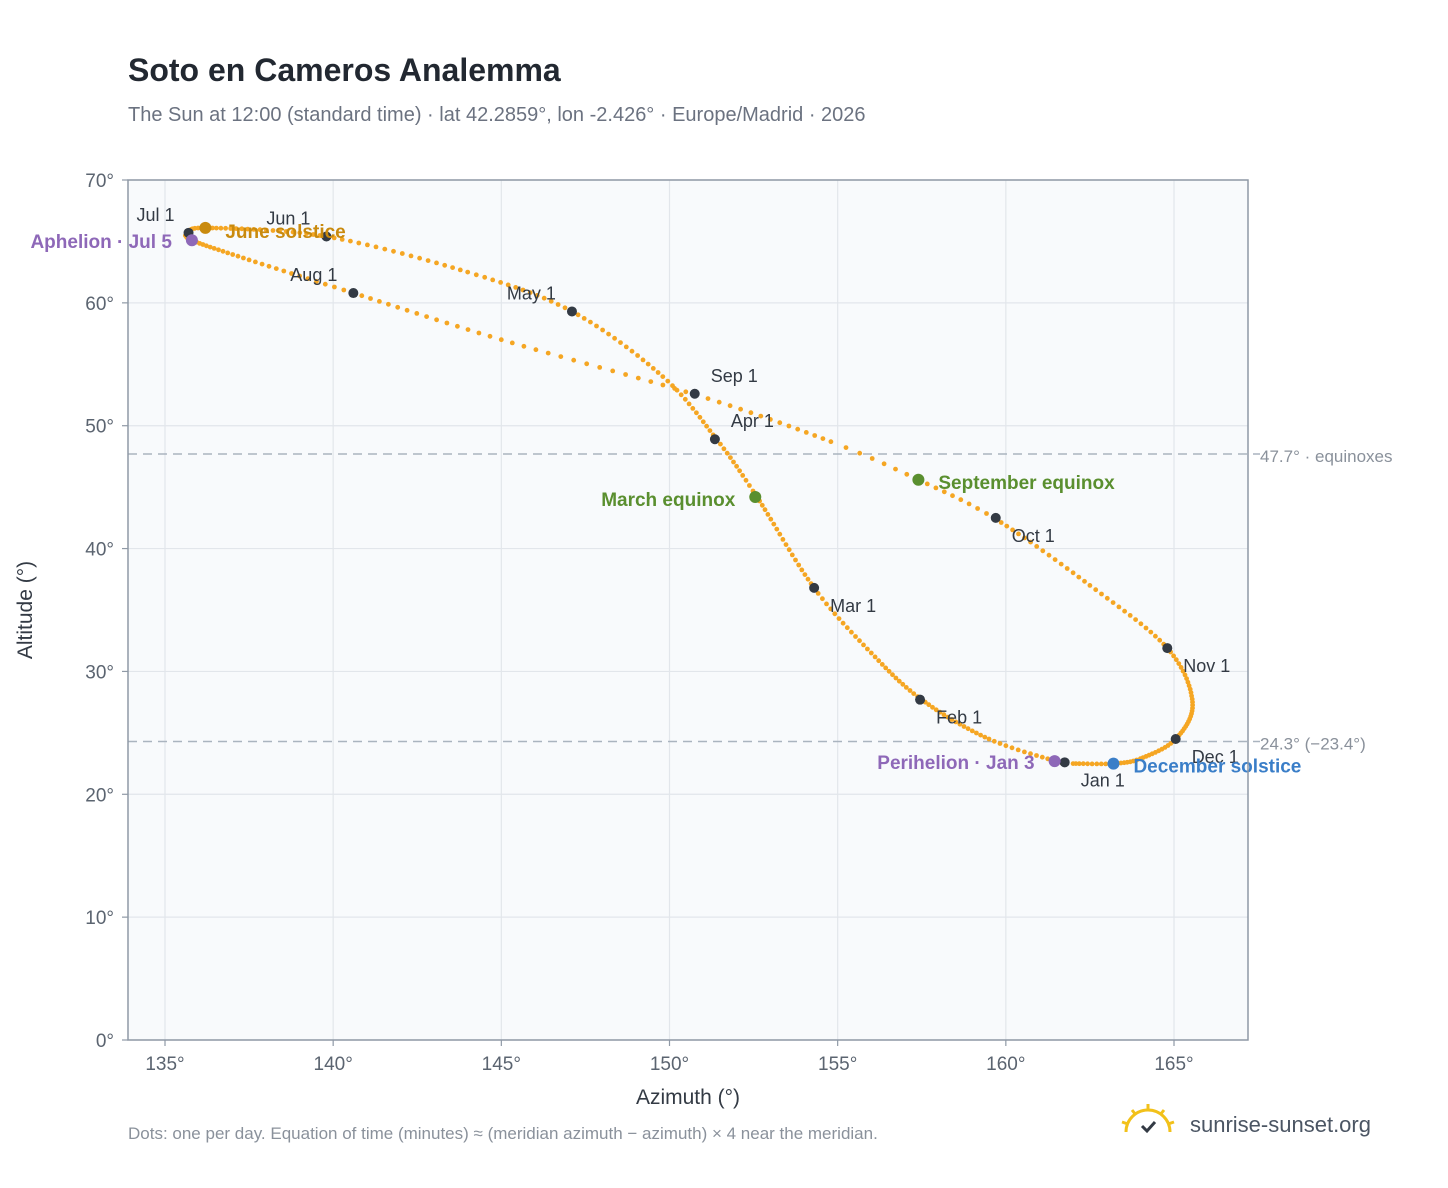  Describe the element at coordinates (1217, 767) in the screenshot. I see `event-label: December solstice` at that location.